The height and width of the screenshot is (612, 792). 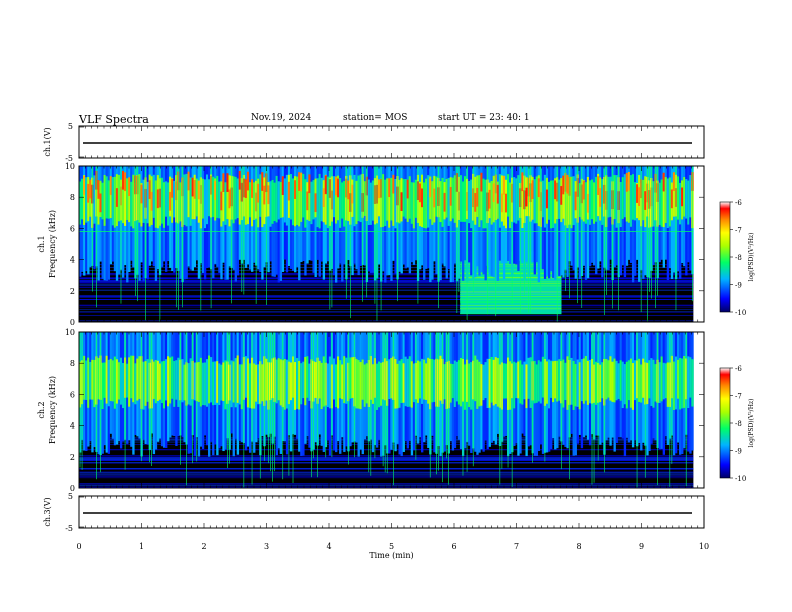 What do you see at coordinates (72, 363) in the screenshot?
I see `ch2-spec-ytick-label: 8` at bounding box center [72, 363].